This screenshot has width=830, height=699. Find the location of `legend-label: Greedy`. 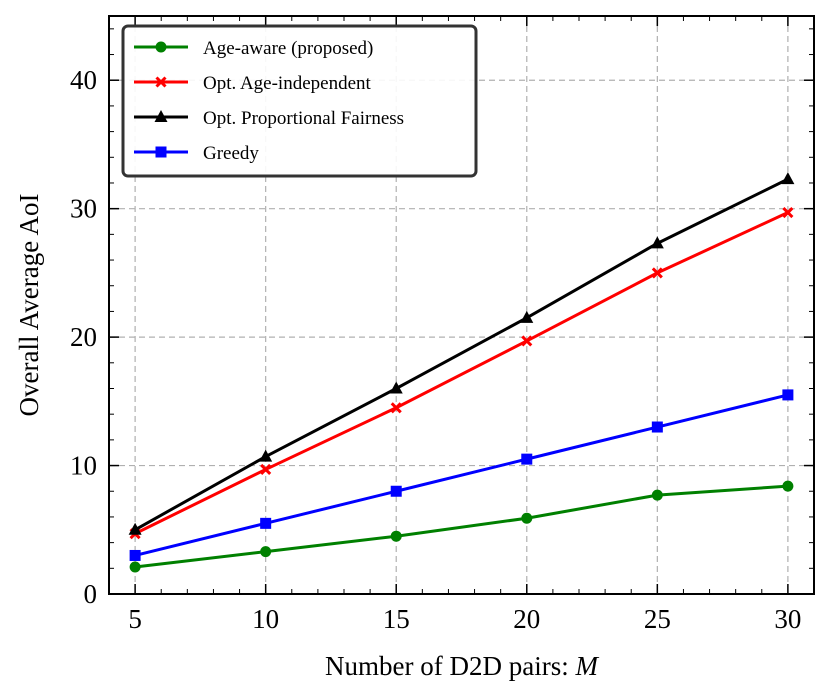

legend-label: Greedy is located at coordinates (231, 153).